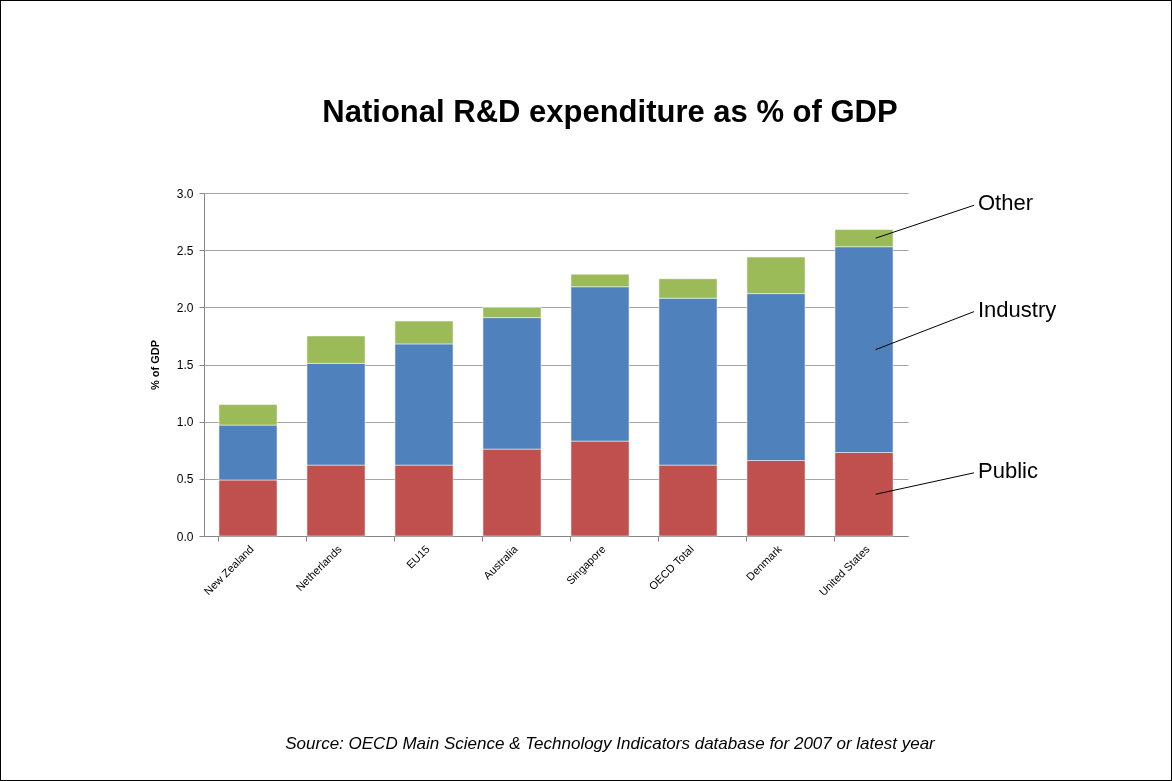 The height and width of the screenshot is (781, 1172). I want to click on y-tick-label: 1.5, so click(185, 365).